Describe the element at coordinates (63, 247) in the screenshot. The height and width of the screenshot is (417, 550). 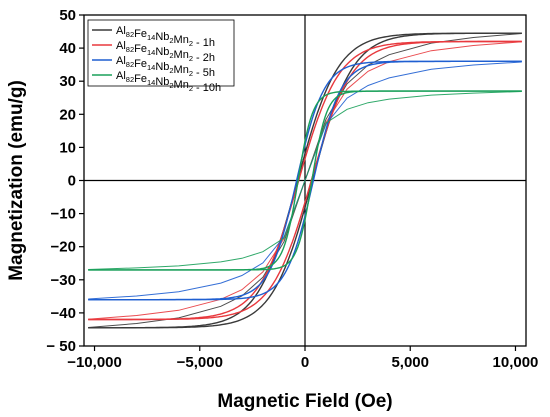
I see `y-tick-label: −20` at that location.